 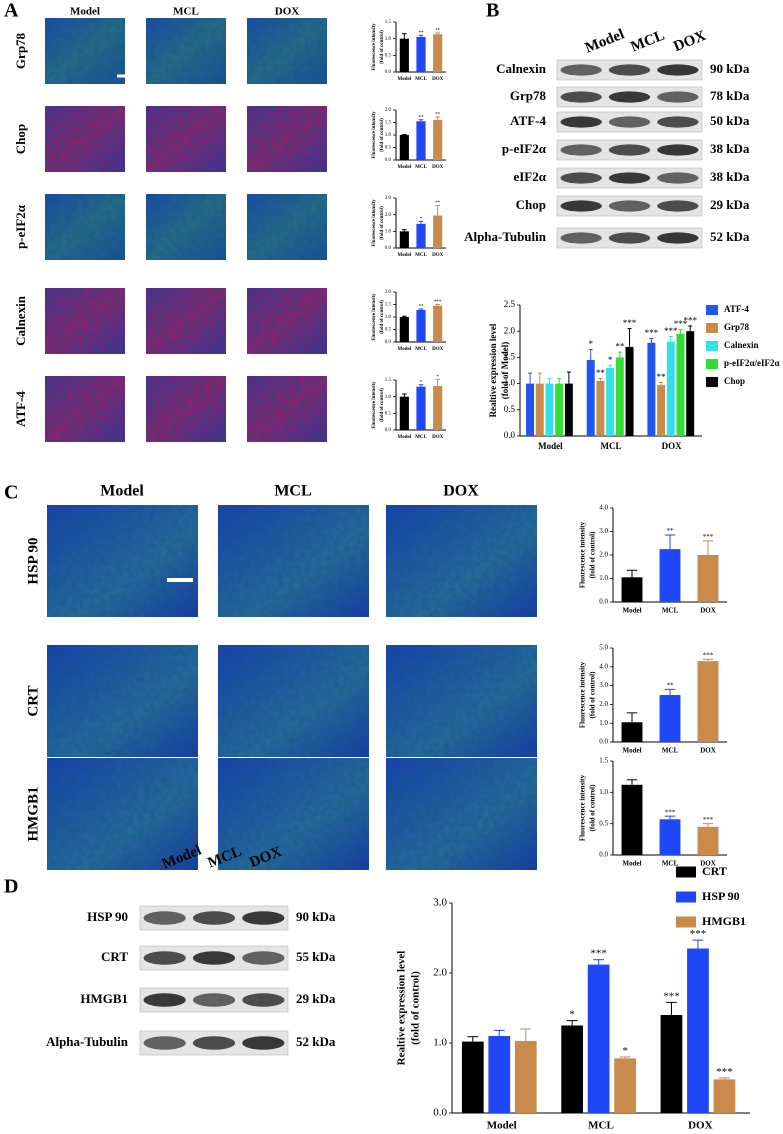 I want to click on blot-size: 29 kDa, so click(x=316, y=998).